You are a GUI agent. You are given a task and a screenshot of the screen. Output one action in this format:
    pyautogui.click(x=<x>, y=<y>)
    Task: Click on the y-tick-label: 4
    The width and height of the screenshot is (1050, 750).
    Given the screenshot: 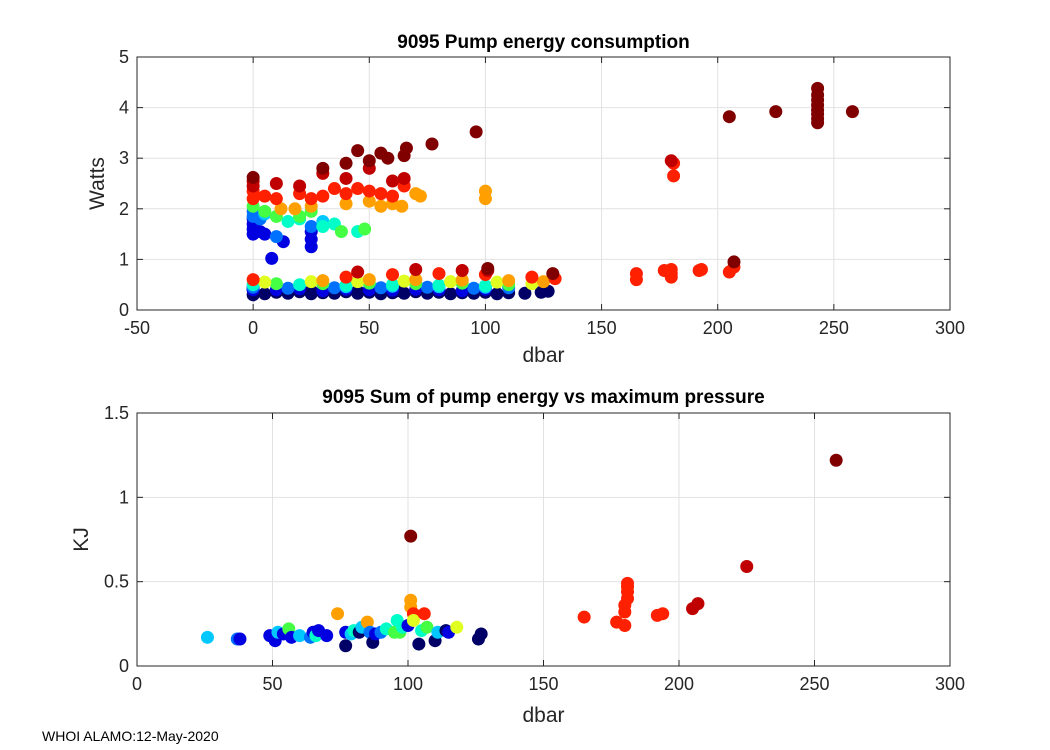 What is the action you would take?
    pyautogui.click(x=124, y=108)
    